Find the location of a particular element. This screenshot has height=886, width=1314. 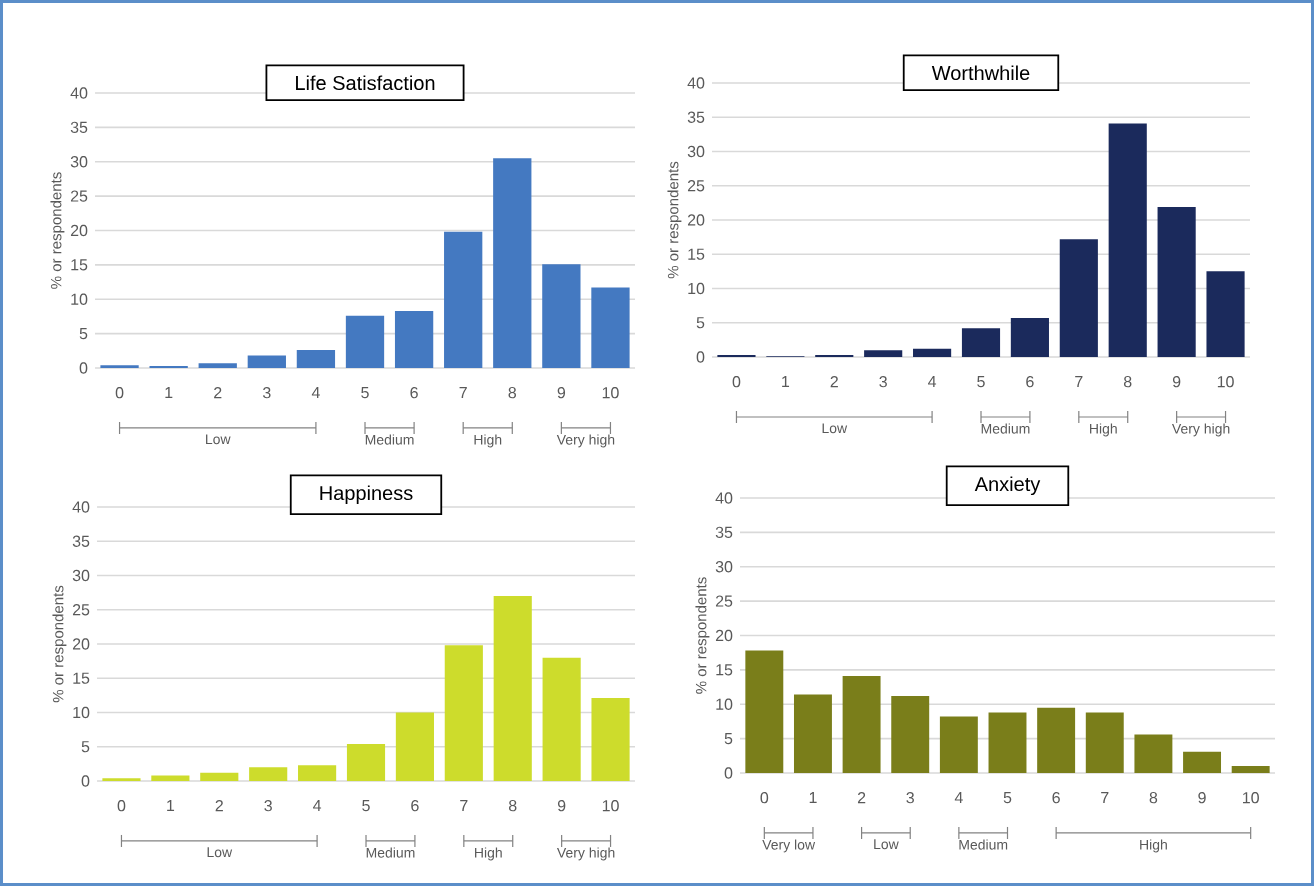

chart-title: Worthwhile is located at coordinates (980, 73).